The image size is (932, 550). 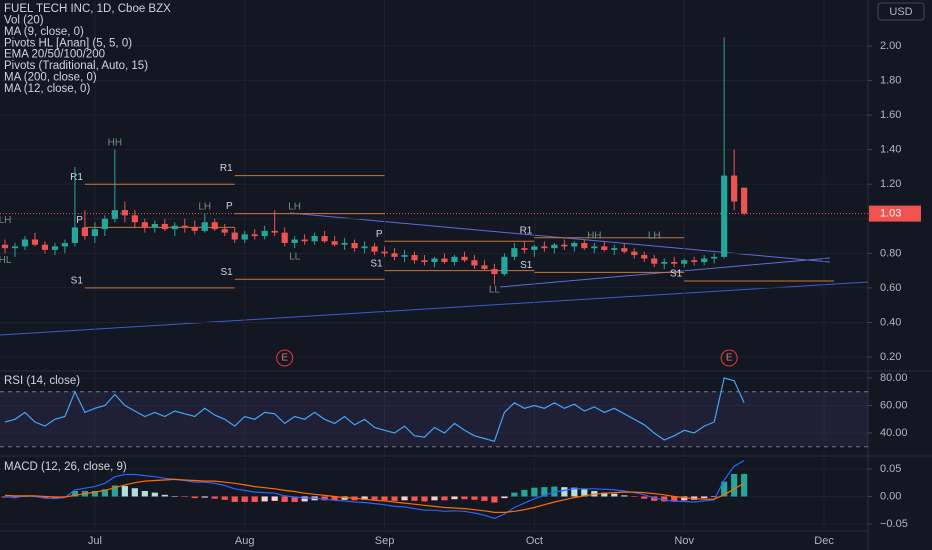 I want to click on currency-button, so click(x=901, y=11).